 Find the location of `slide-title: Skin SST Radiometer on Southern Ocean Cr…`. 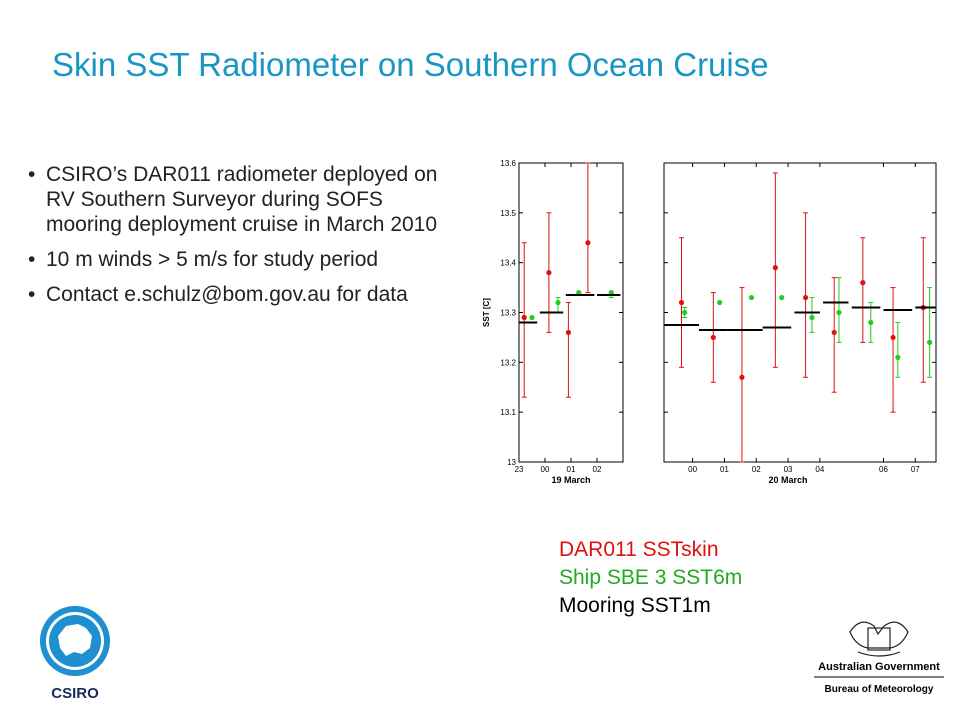

slide-title: Skin SST Radiometer on Southern Ocean Cr… is located at coordinates (410, 64).